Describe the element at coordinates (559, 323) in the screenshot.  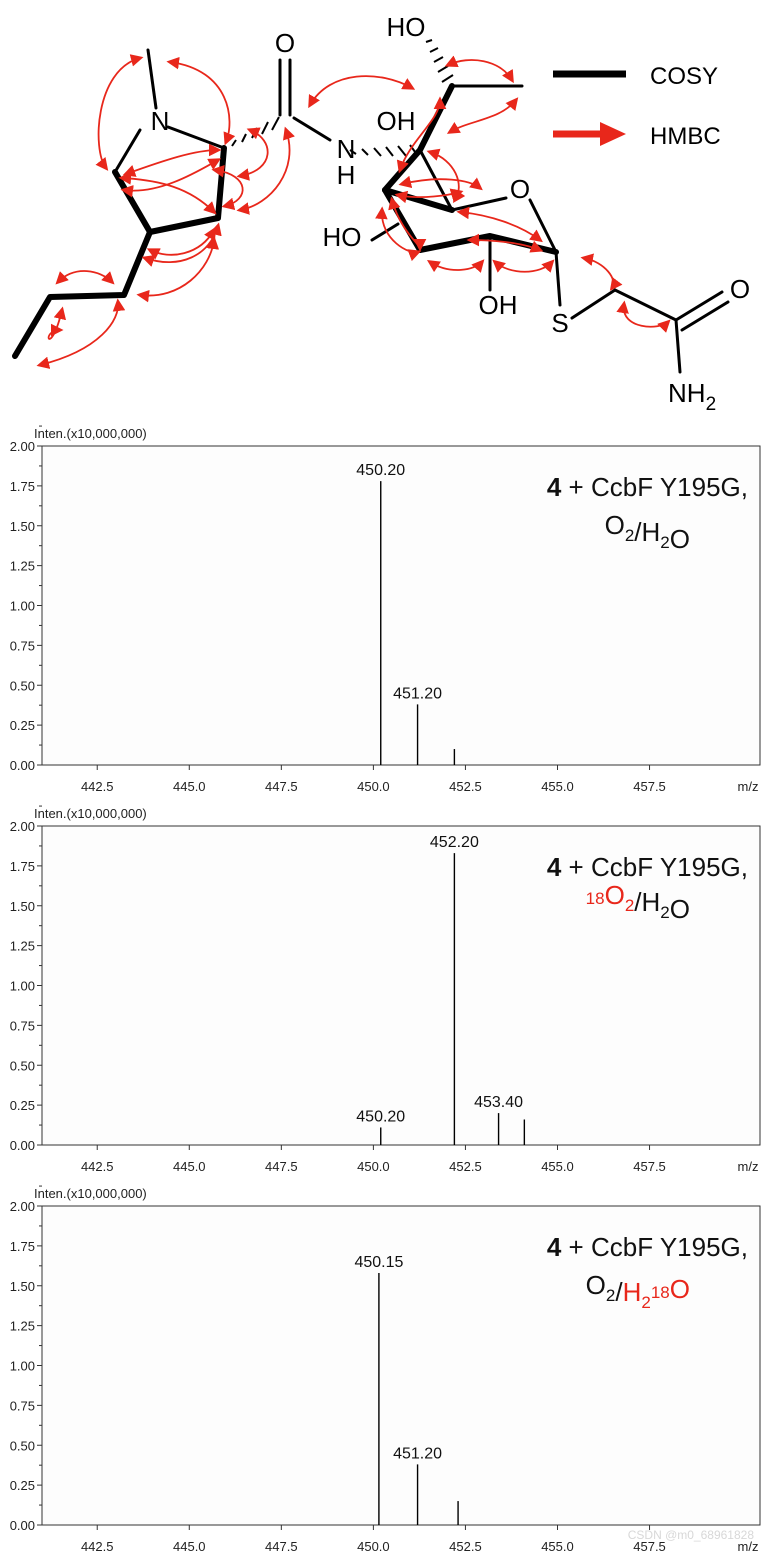
I see `atom-s: S` at that location.